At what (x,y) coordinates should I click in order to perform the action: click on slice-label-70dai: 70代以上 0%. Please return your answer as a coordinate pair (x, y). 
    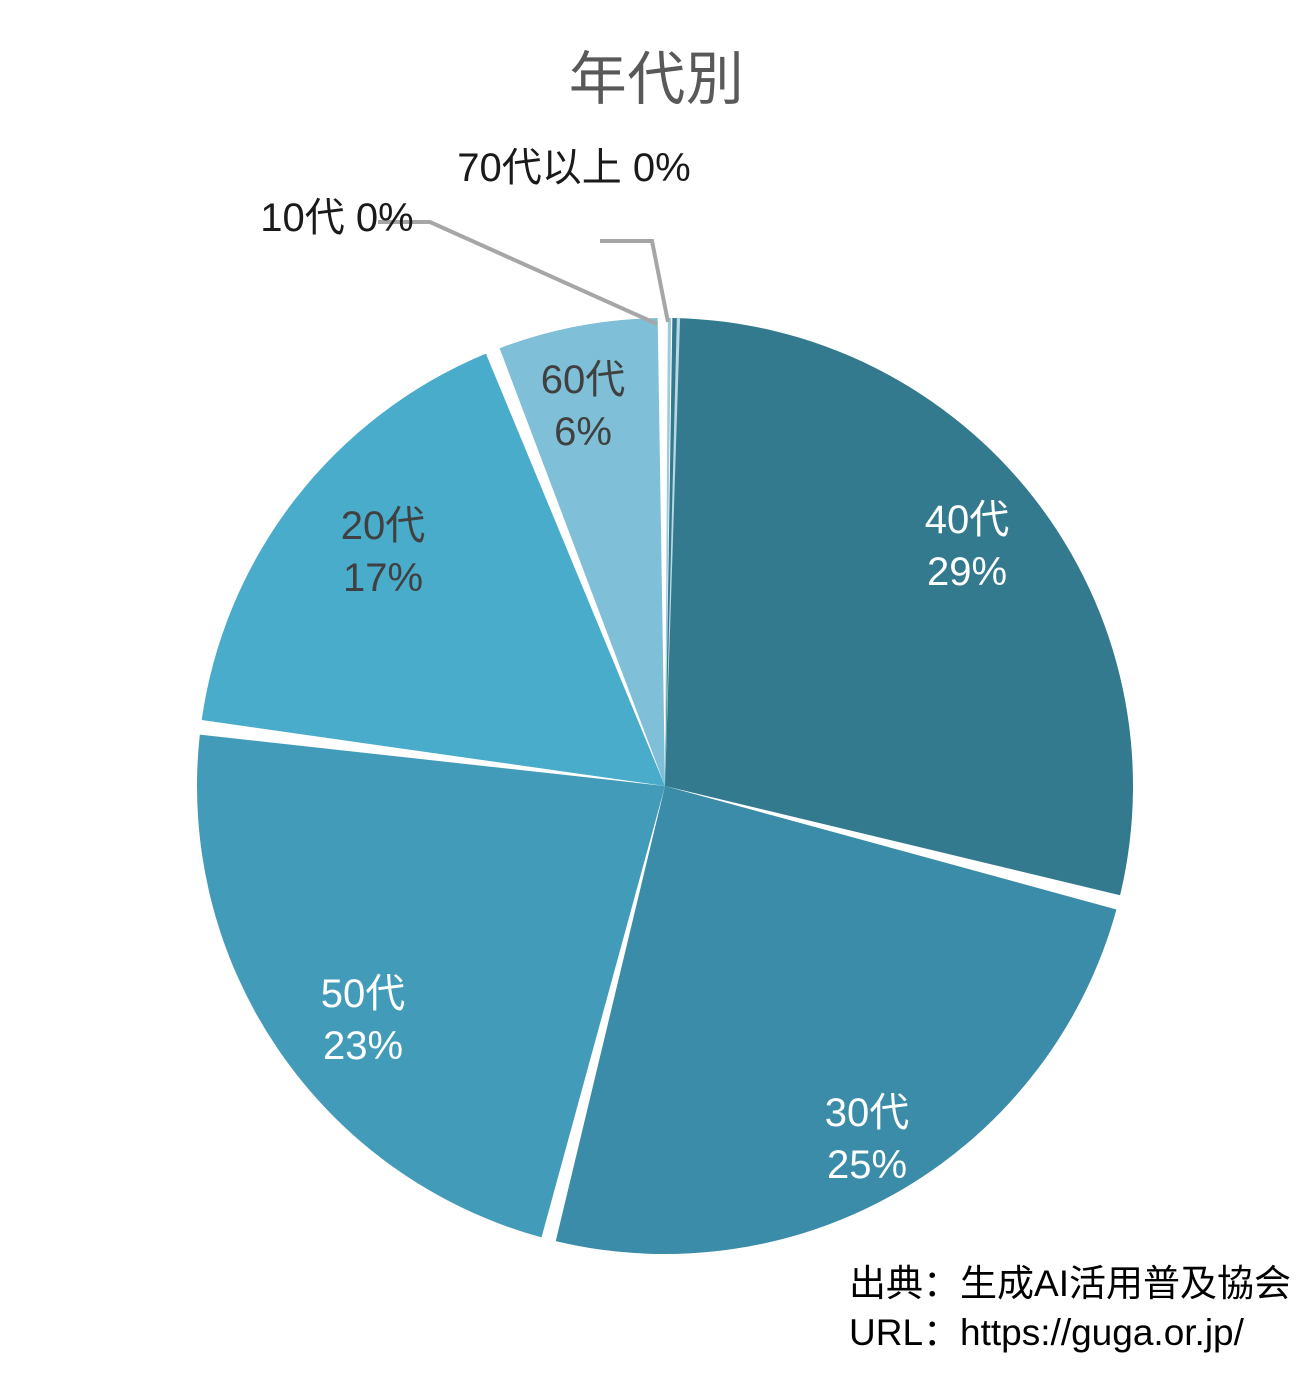
    Looking at the image, I should click on (574, 168).